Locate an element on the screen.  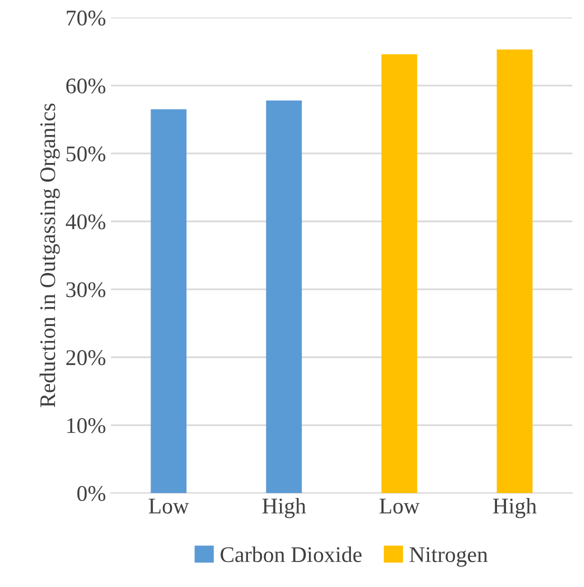
legend-label: Carbon Dioxide is located at coordinates (291, 554).